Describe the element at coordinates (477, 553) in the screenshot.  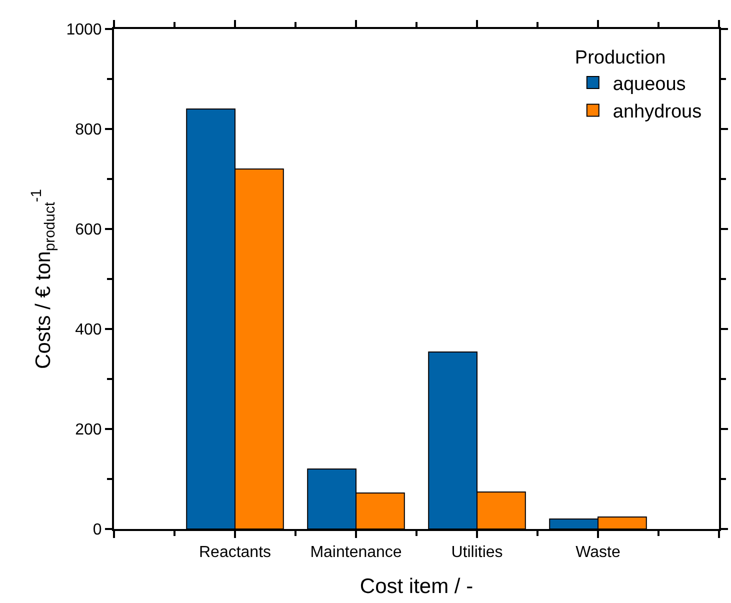
I see `x-tick-label: Utilities` at that location.